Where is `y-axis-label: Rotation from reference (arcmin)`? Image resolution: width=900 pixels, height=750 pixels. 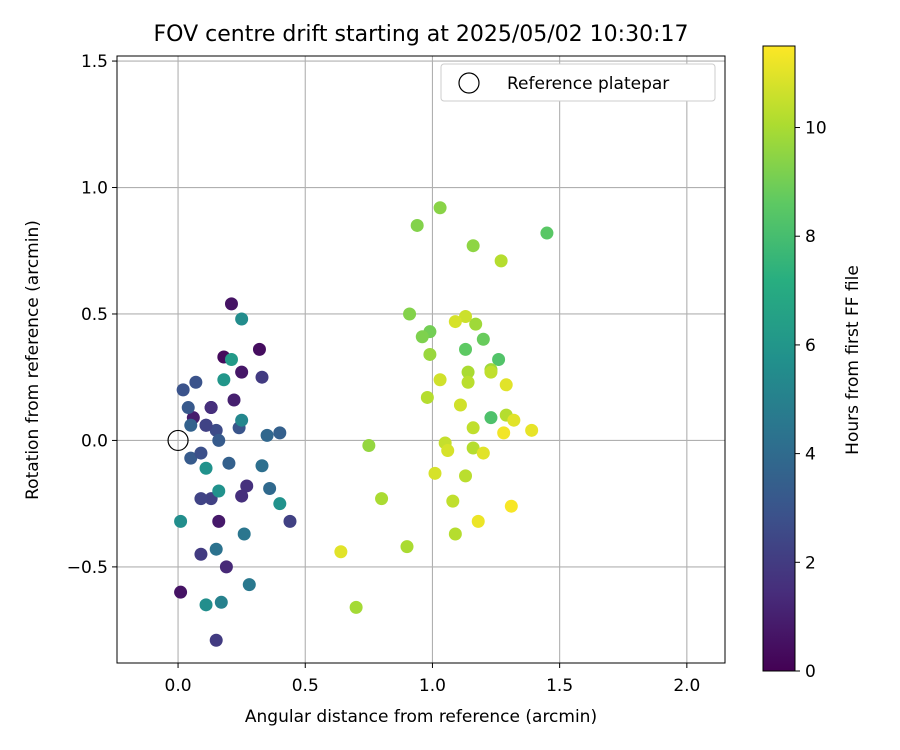 y-axis-label: Rotation from reference (arcmin) is located at coordinates (33, 360).